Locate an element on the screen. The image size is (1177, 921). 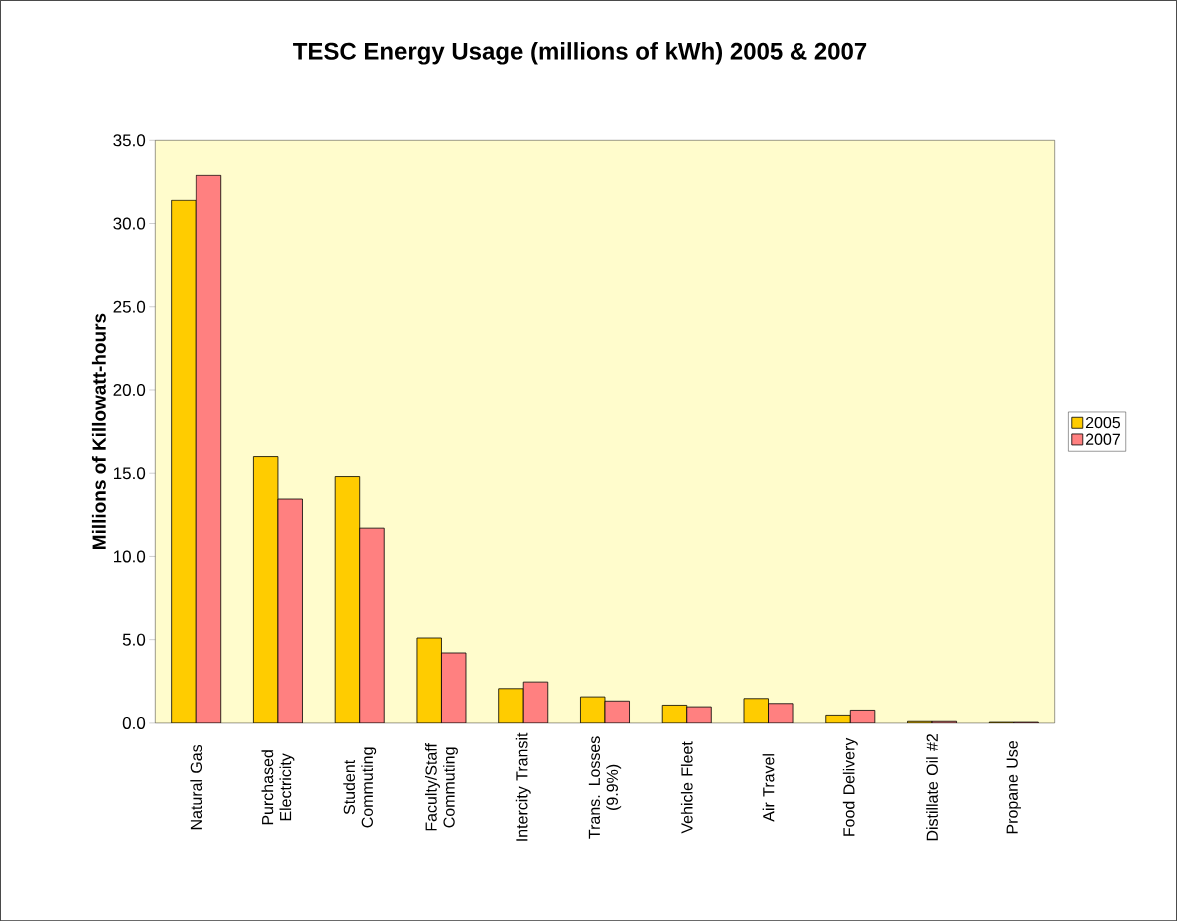
x-tick-label: Natural Gas is located at coordinates (196, 787).